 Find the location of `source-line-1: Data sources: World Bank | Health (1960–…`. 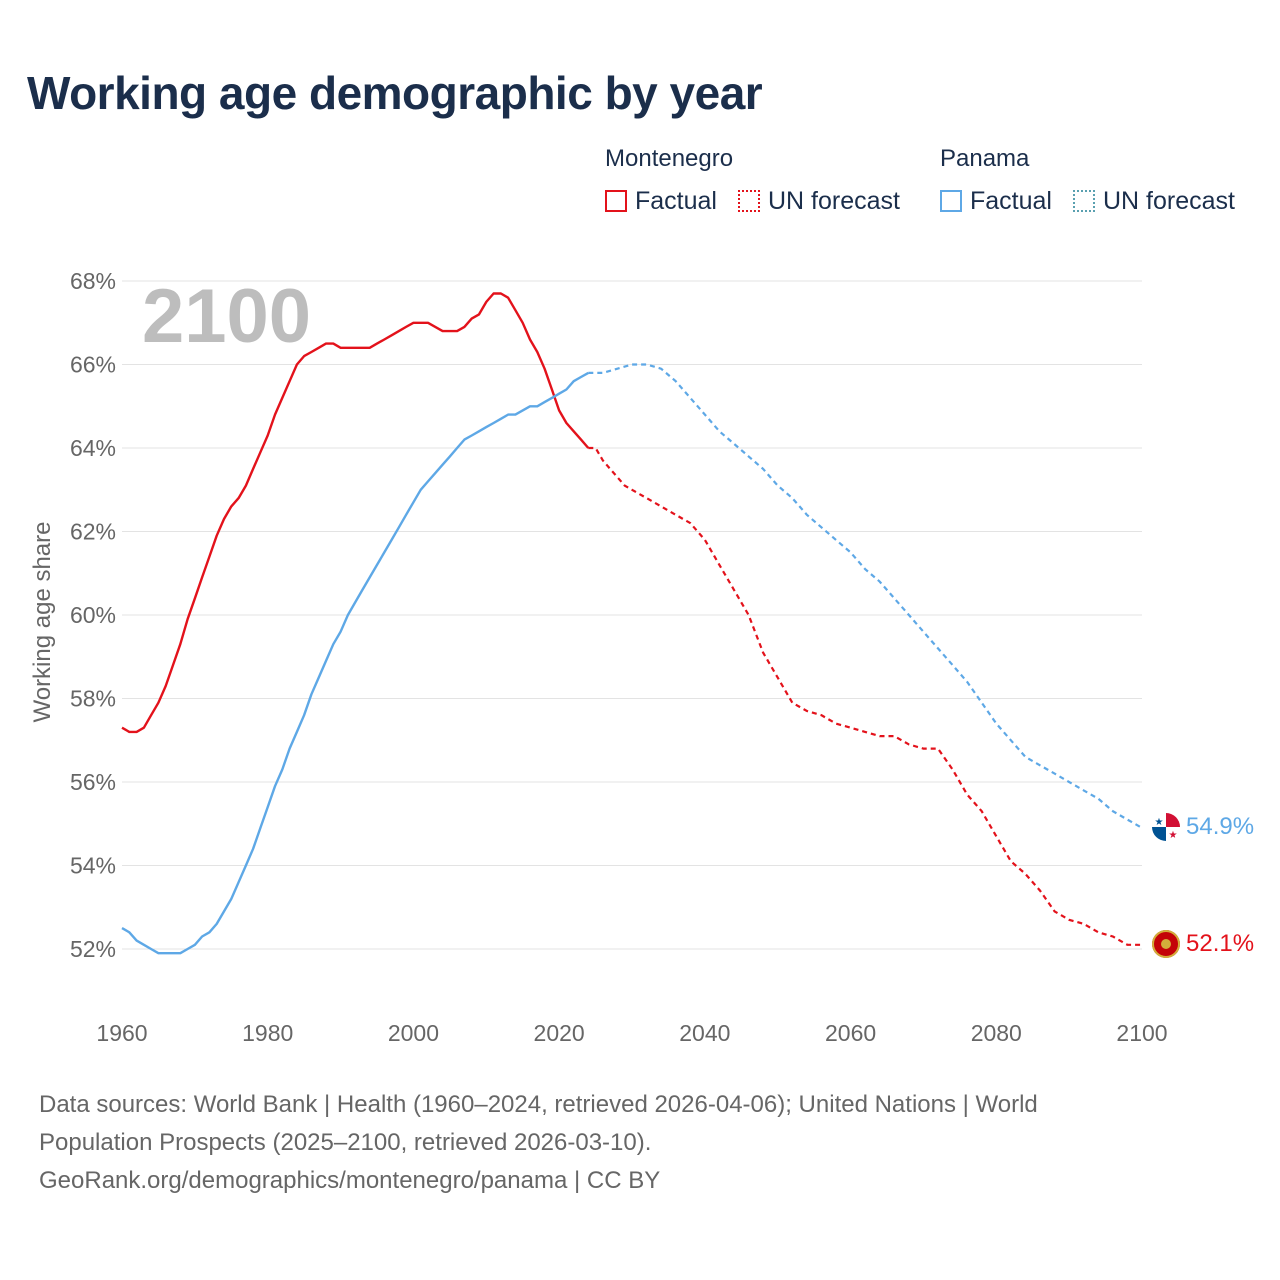

source-line-1: Data sources: World Bank | Health (1960–… is located at coordinates (538, 1104).